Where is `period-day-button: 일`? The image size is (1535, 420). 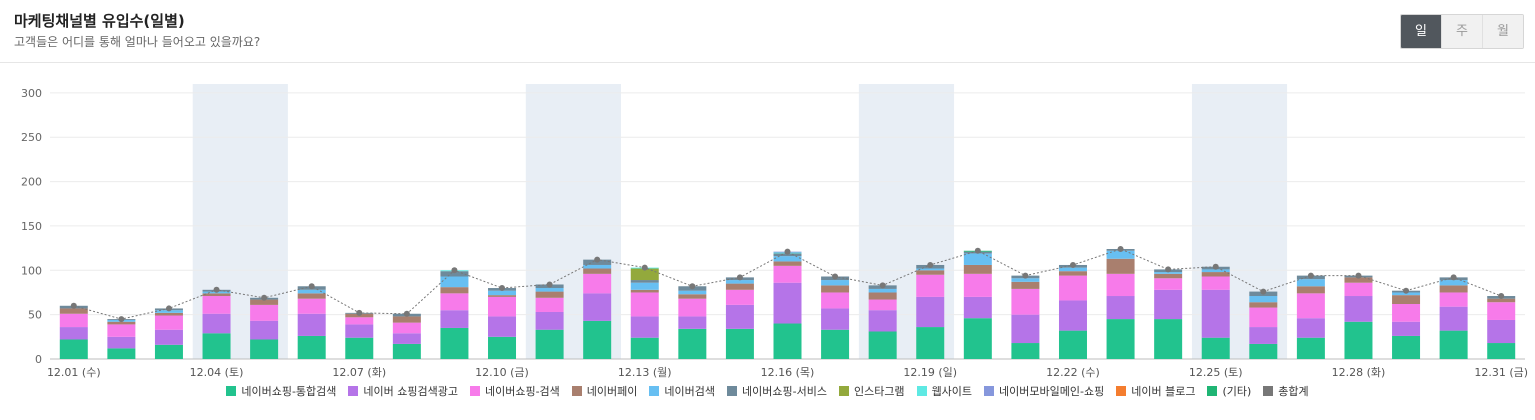 period-day-button: 일 is located at coordinates (1421, 31).